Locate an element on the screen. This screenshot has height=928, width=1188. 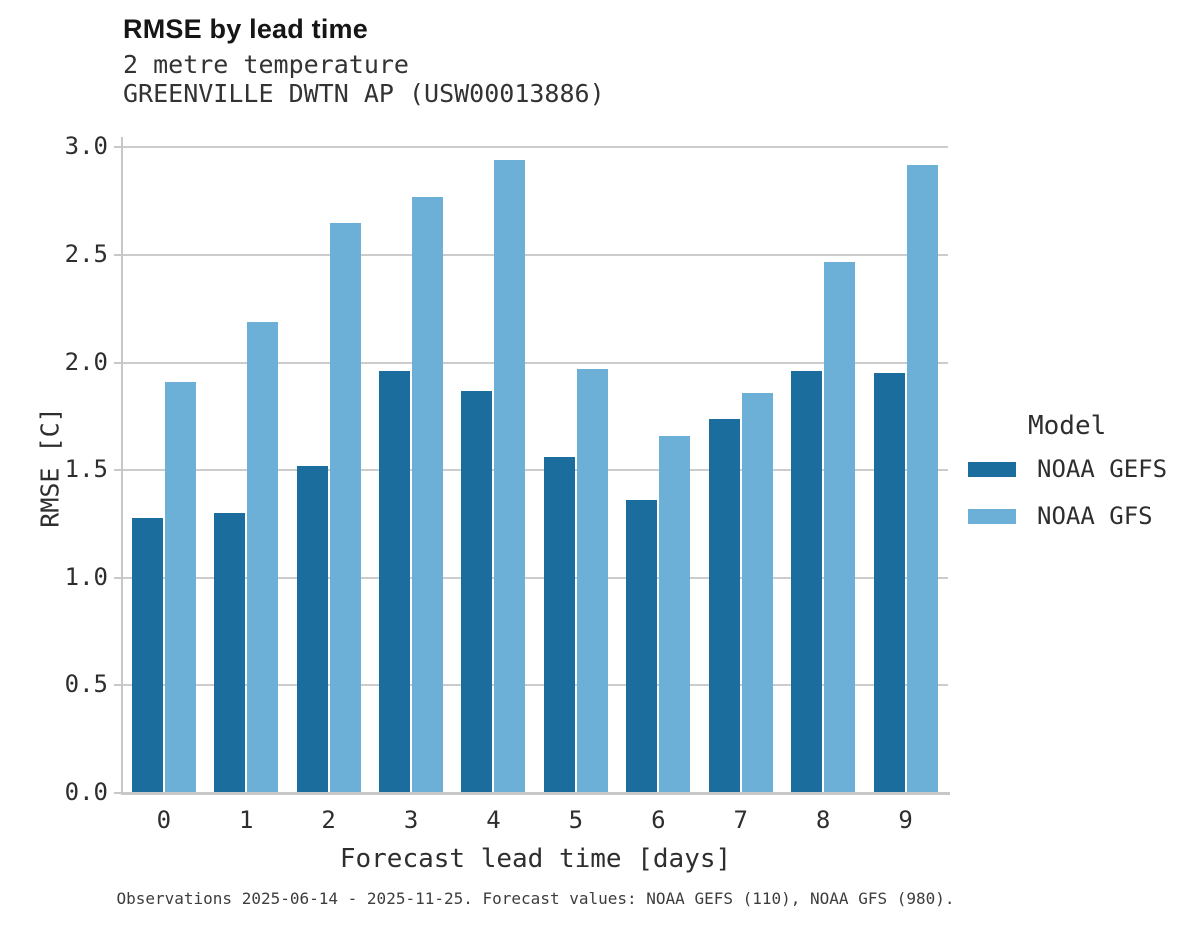
x-tick-label: 7 is located at coordinates (740, 820).